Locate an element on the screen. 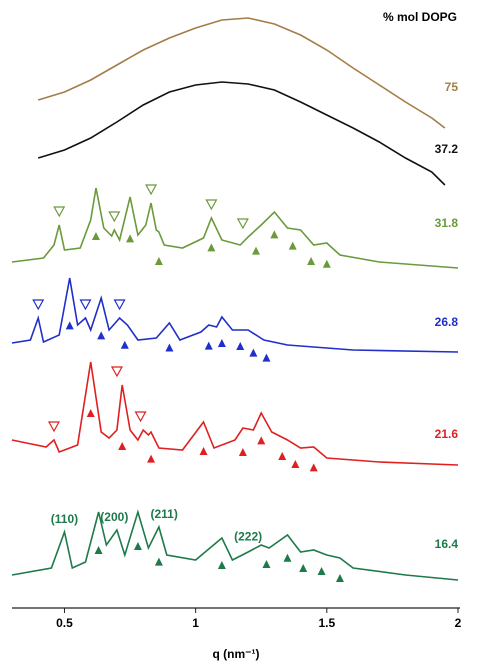 This screenshot has height=671, width=483. annotation: (211) is located at coordinates (163, 514).